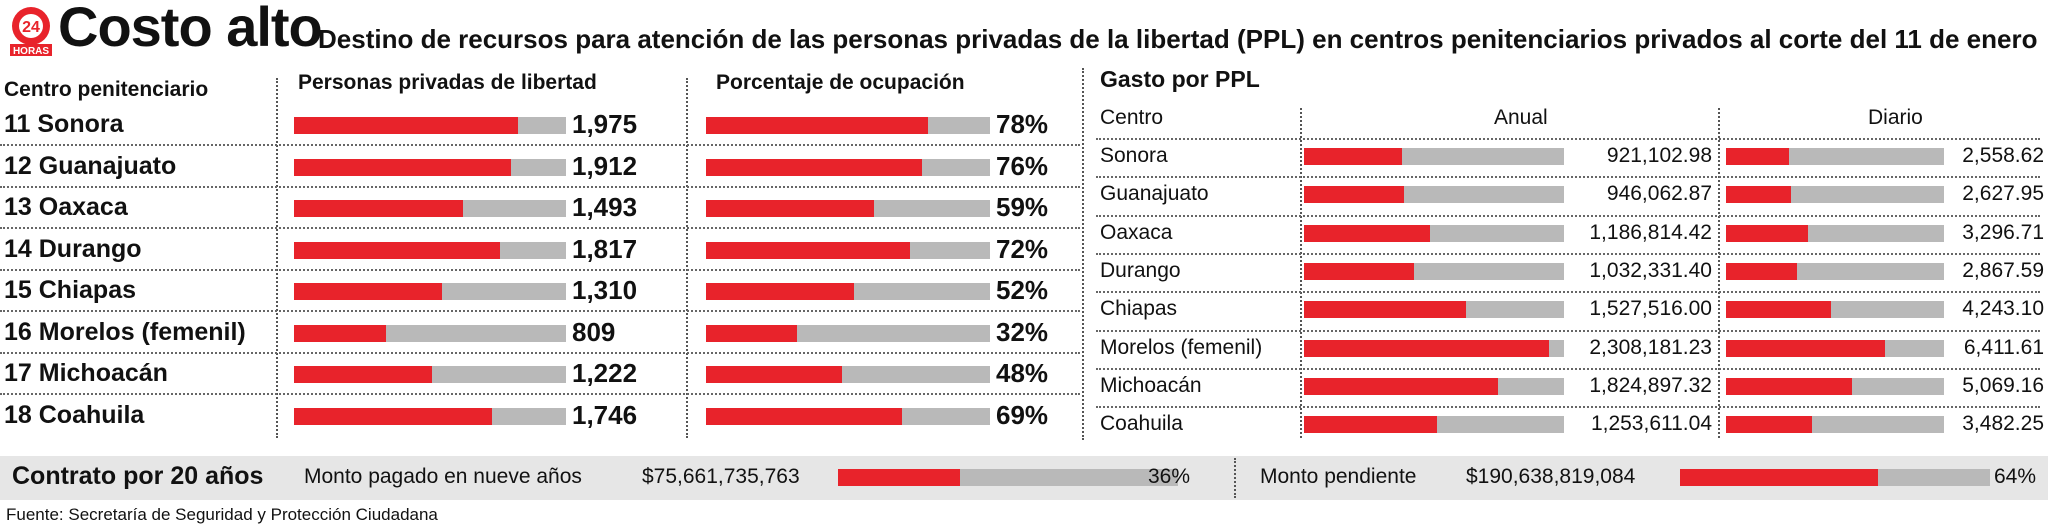 The width and height of the screenshot is (2048, 526). What do you see at coordinates (1022, 207) in the screenshot?
I see `occupancy-value: 59%` at bounding box center [1022, 207].